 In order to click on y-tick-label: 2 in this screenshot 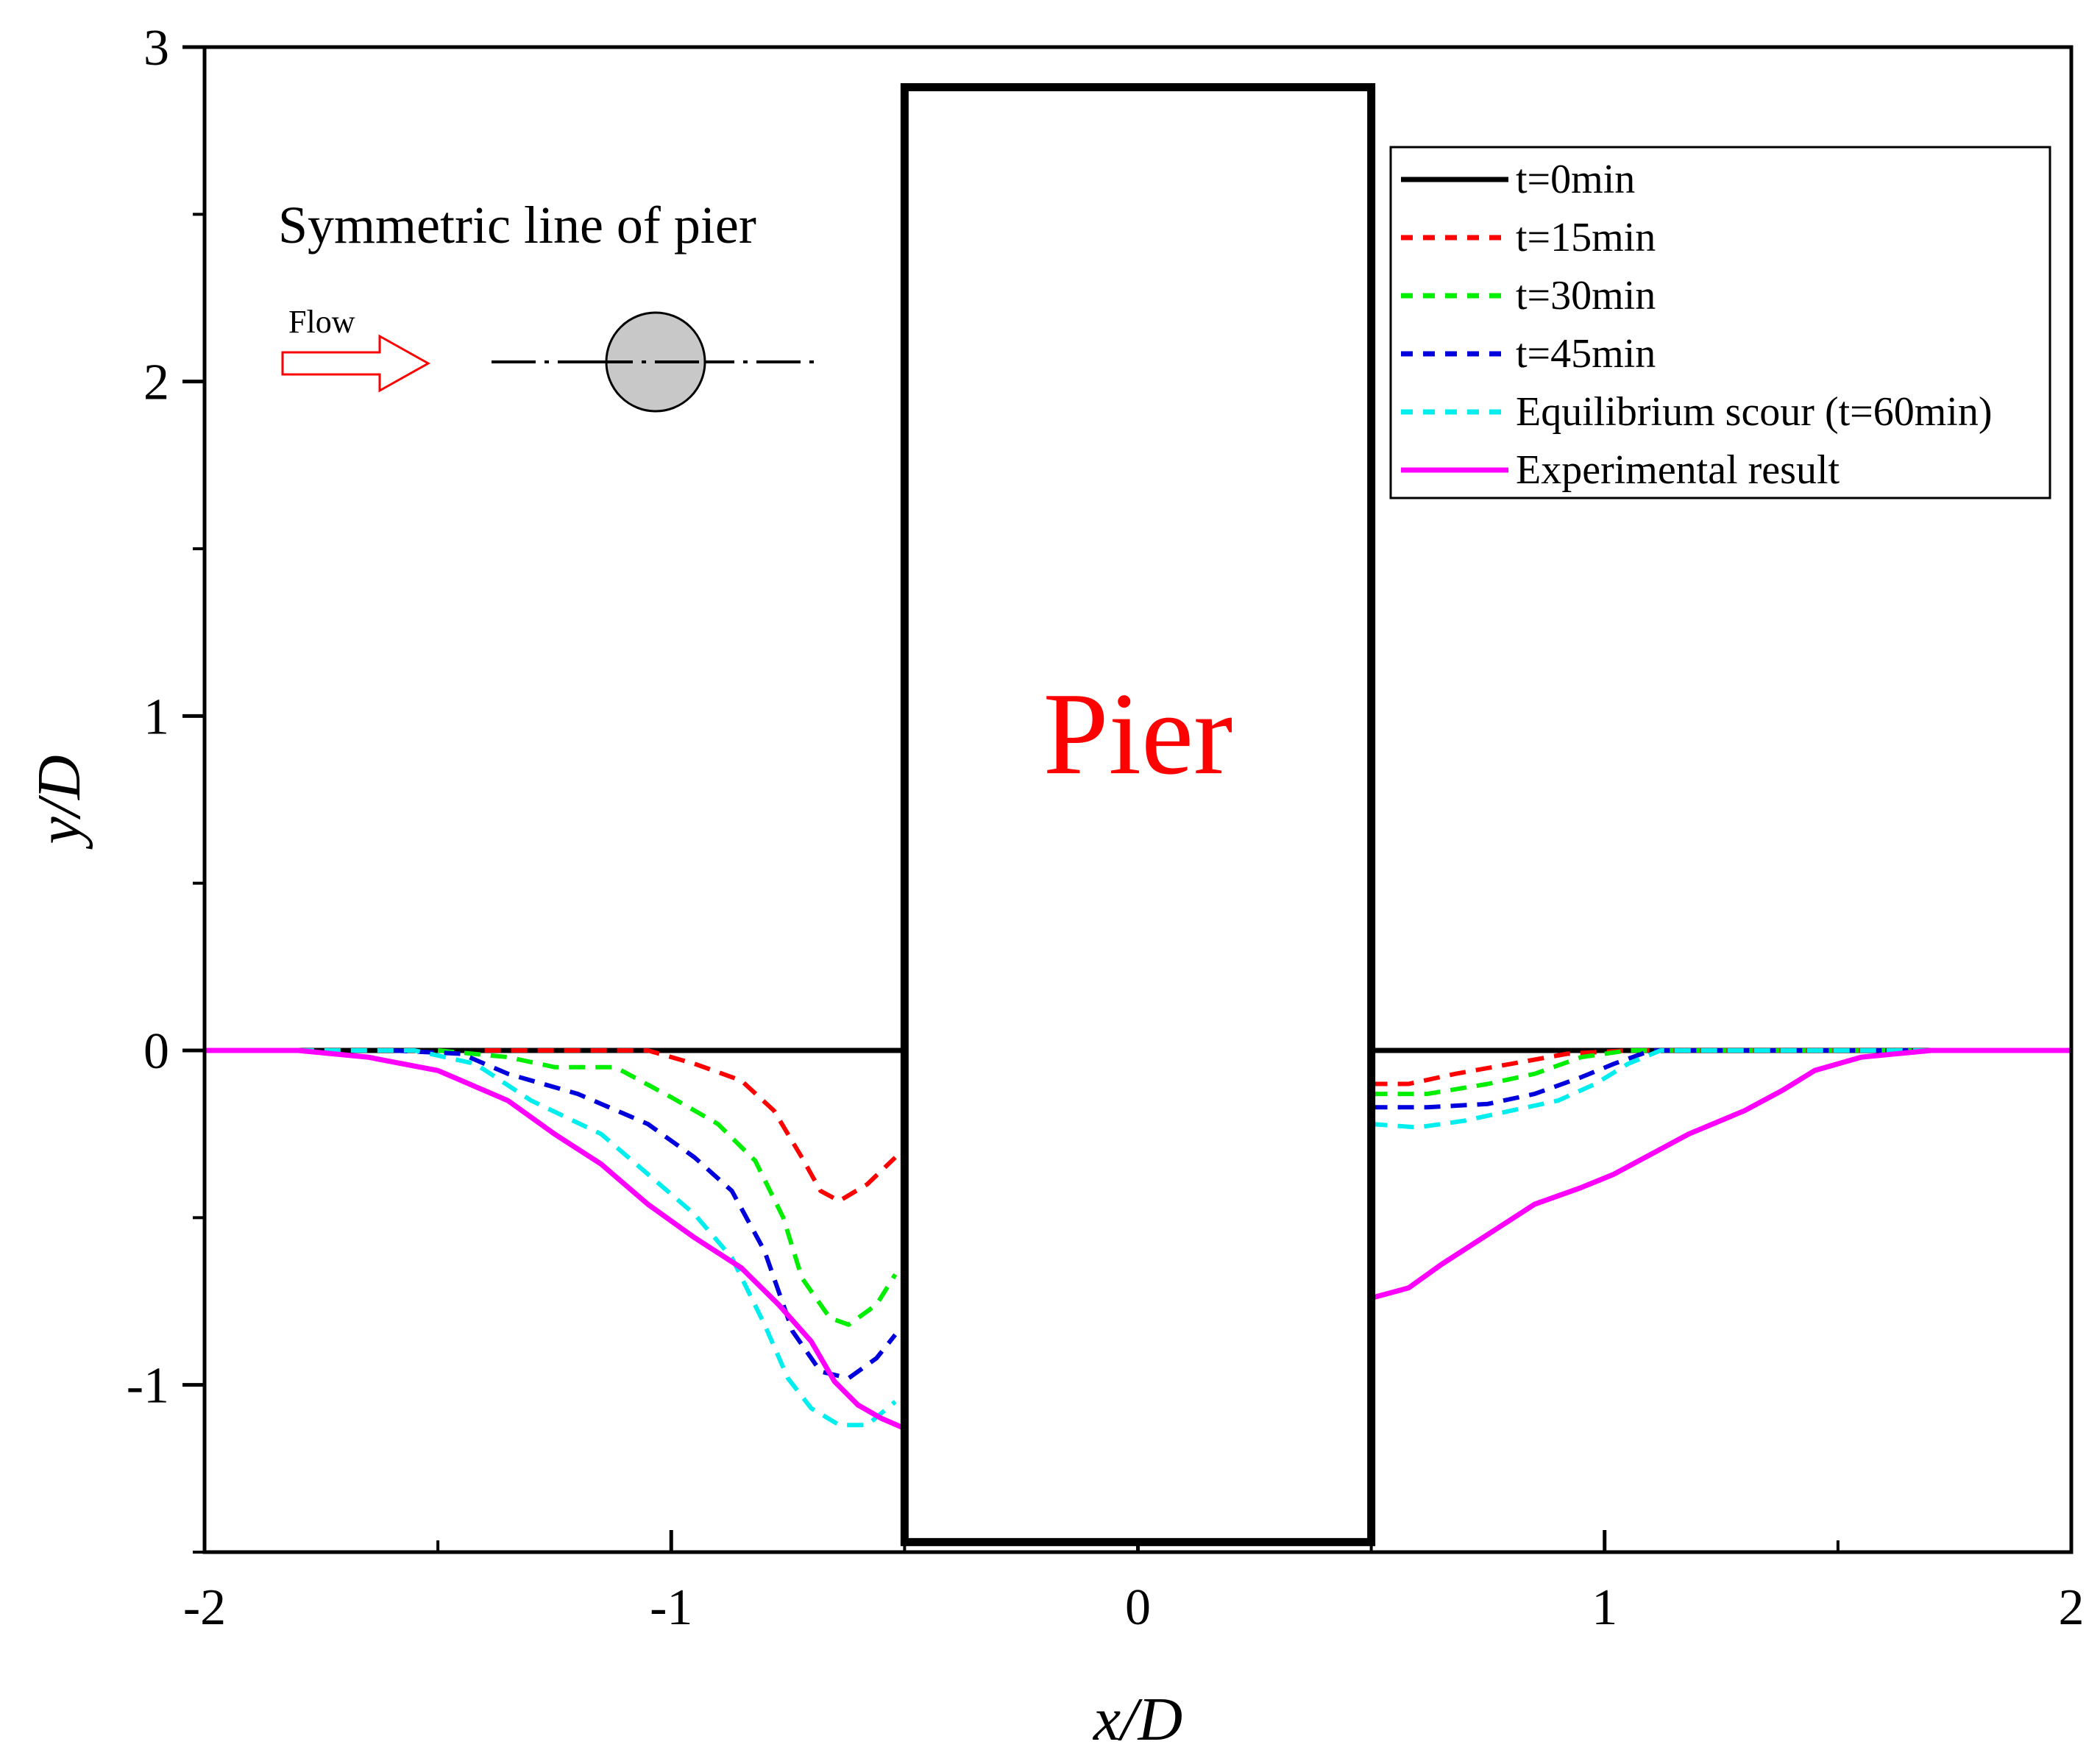, I will do `click(156, 383)`.